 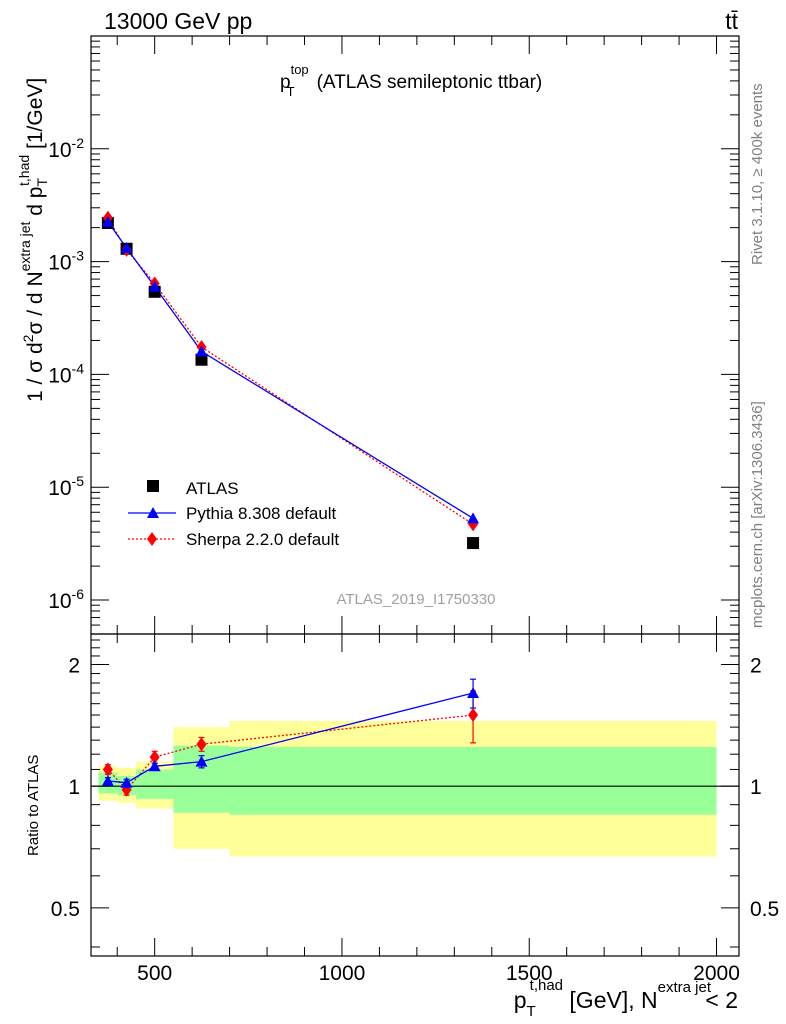 What do you see at coordinates (731, 21) in the screenshot?
I see `header-right: tt̄` at bounding box center [731, 21].